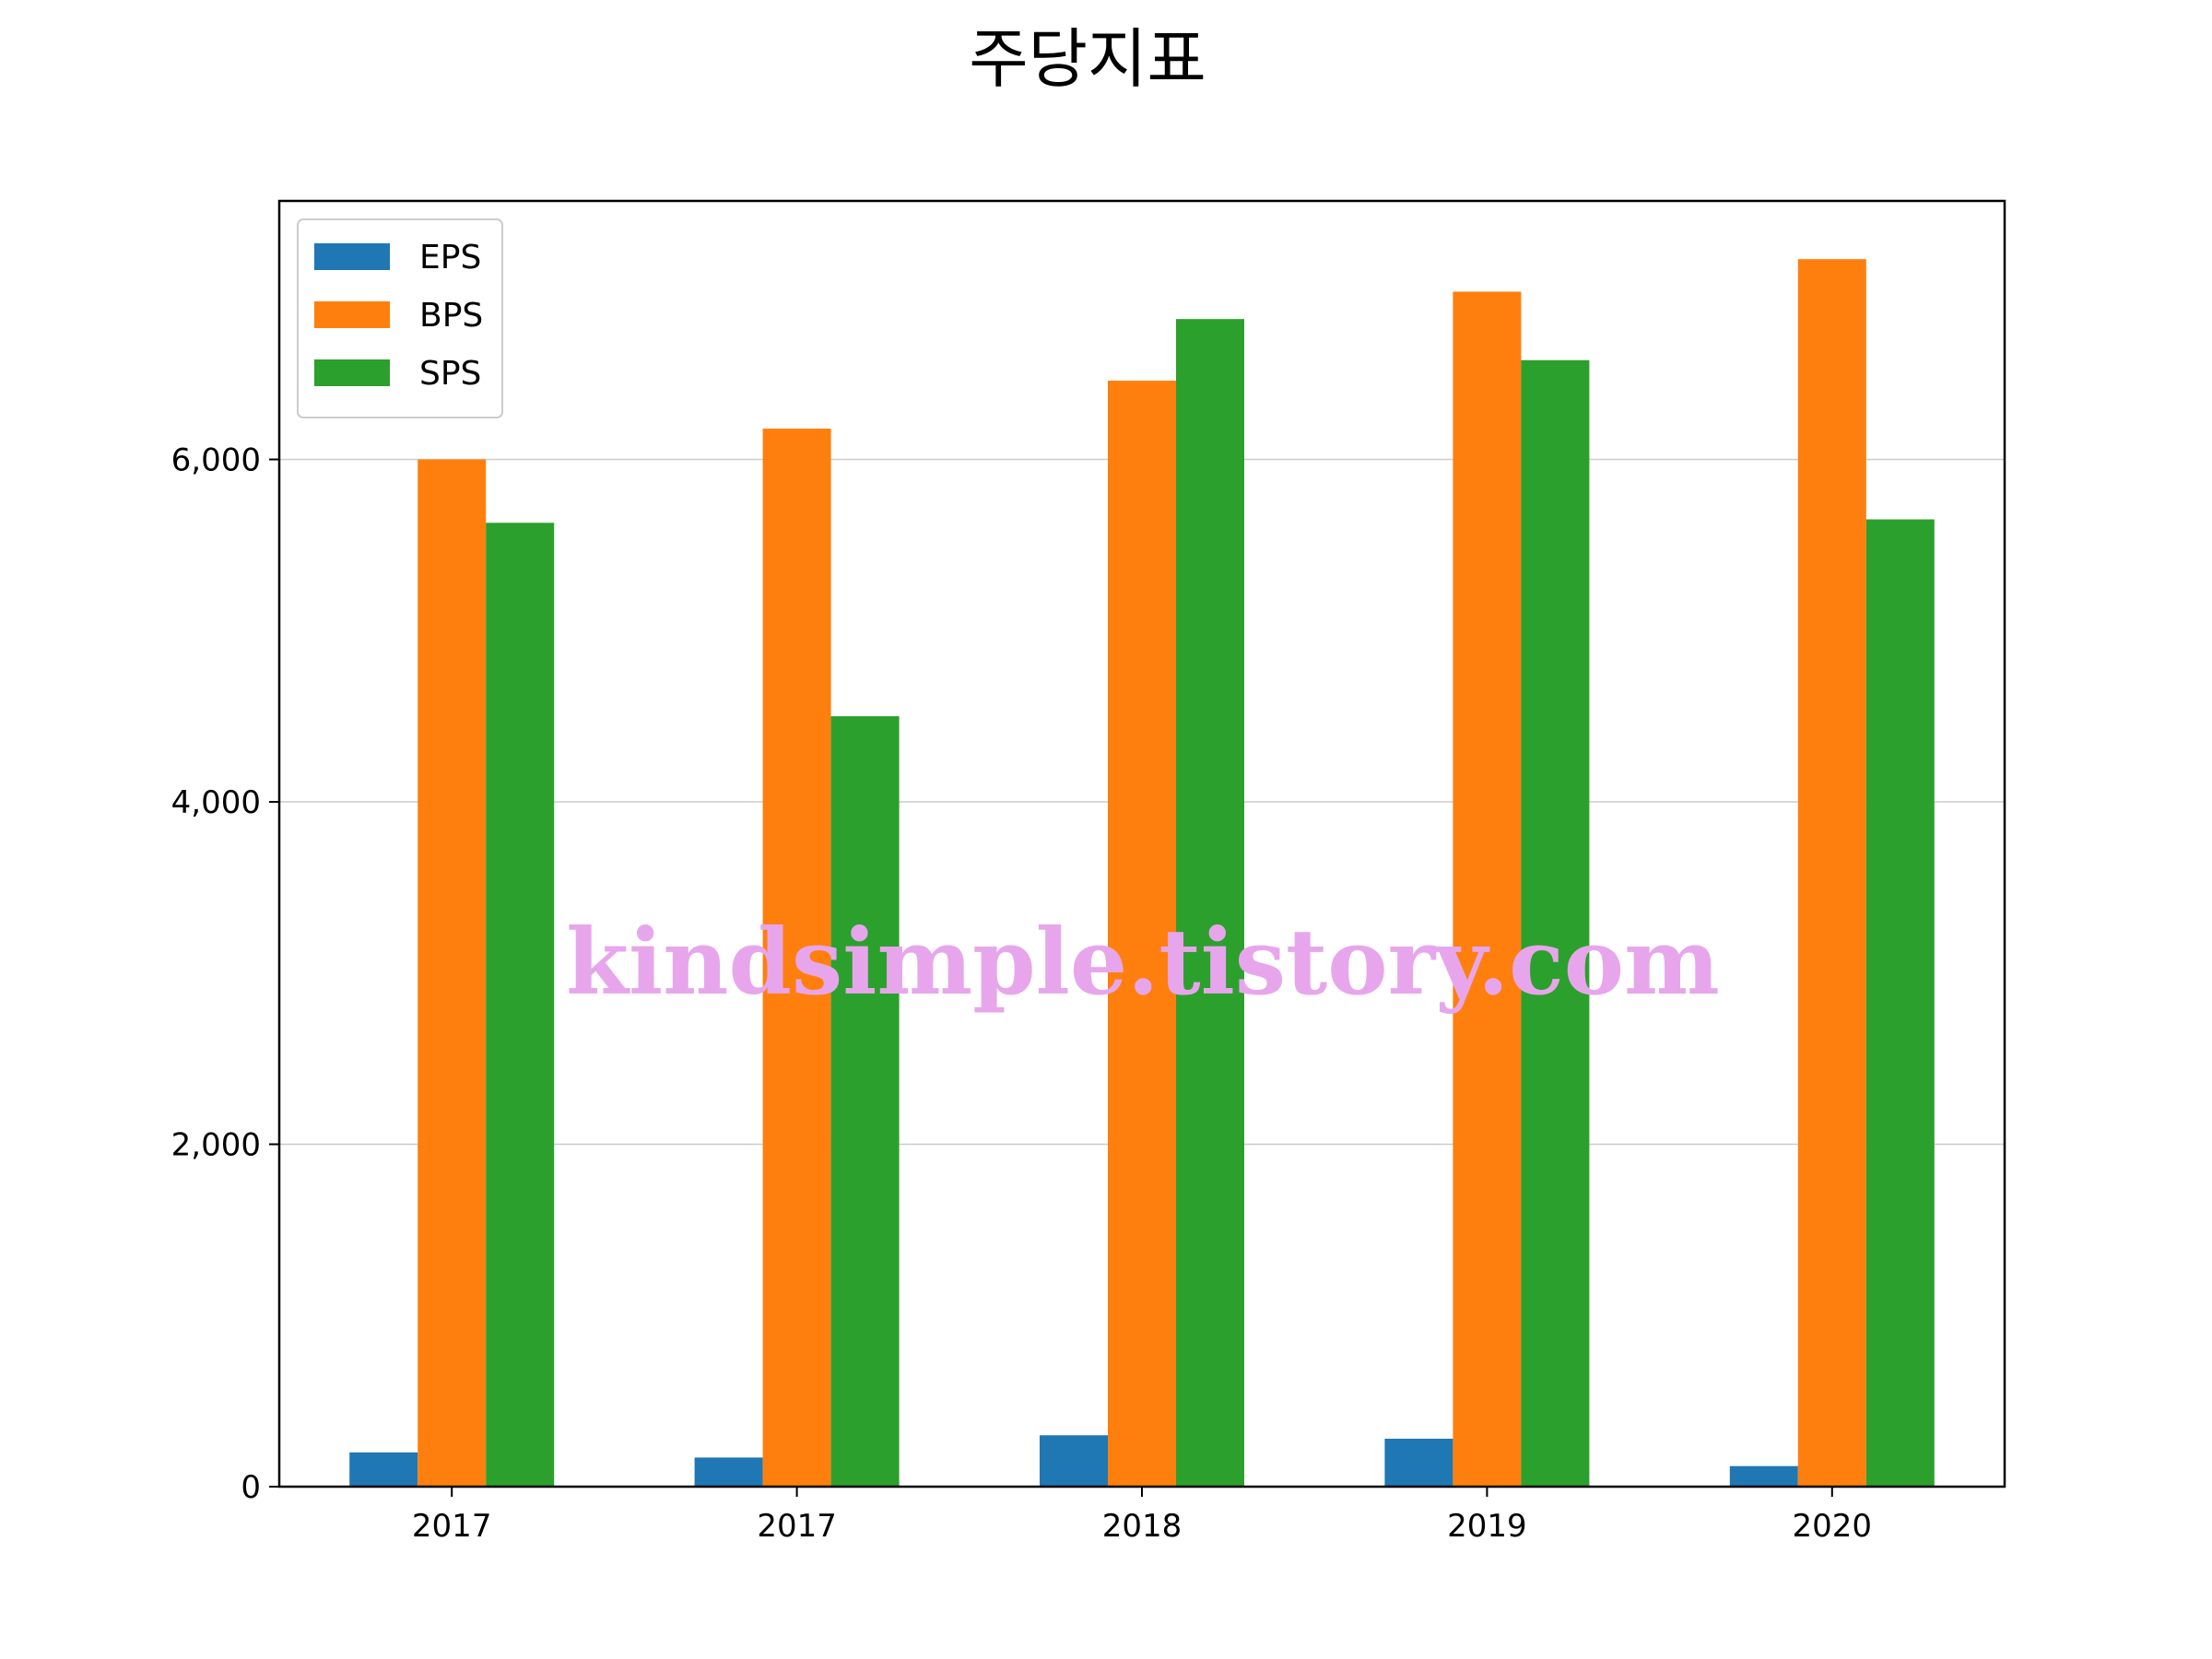 The image size is (2212, 1659). I want to click on x-tick-label: 2020, so click(1833, 1526).